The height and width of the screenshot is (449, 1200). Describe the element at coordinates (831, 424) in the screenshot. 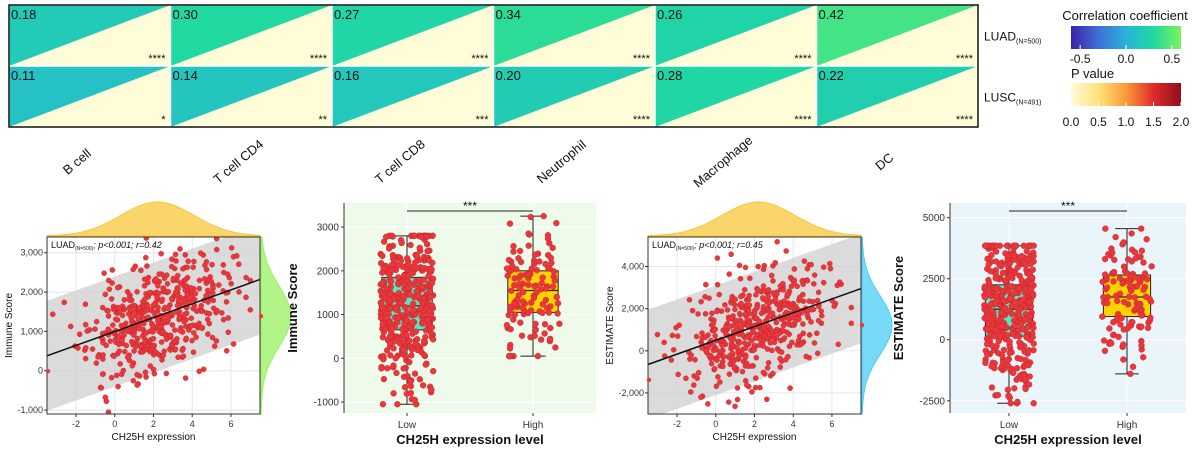

I see `x-tick-label: 6` at that location.